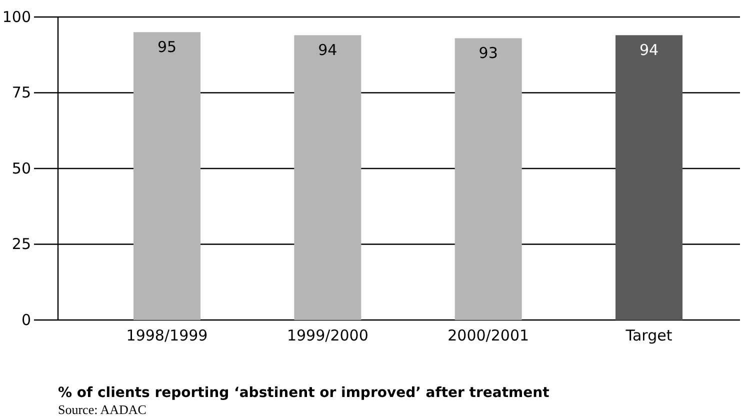 This screenshot has height=417, width=752. I want to click on data-label: 95, so click(167, 47).